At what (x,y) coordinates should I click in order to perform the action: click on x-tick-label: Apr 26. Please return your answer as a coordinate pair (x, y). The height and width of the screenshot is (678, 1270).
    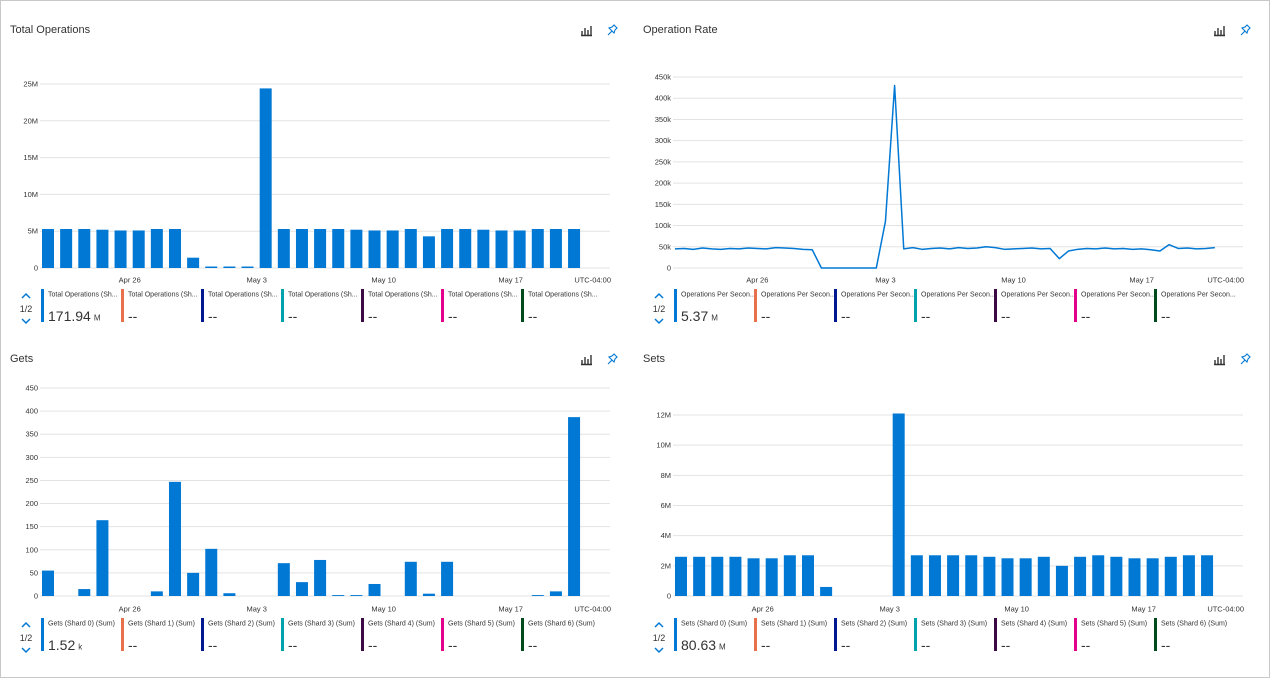
    Looking at the image, I should click on (763, 609).